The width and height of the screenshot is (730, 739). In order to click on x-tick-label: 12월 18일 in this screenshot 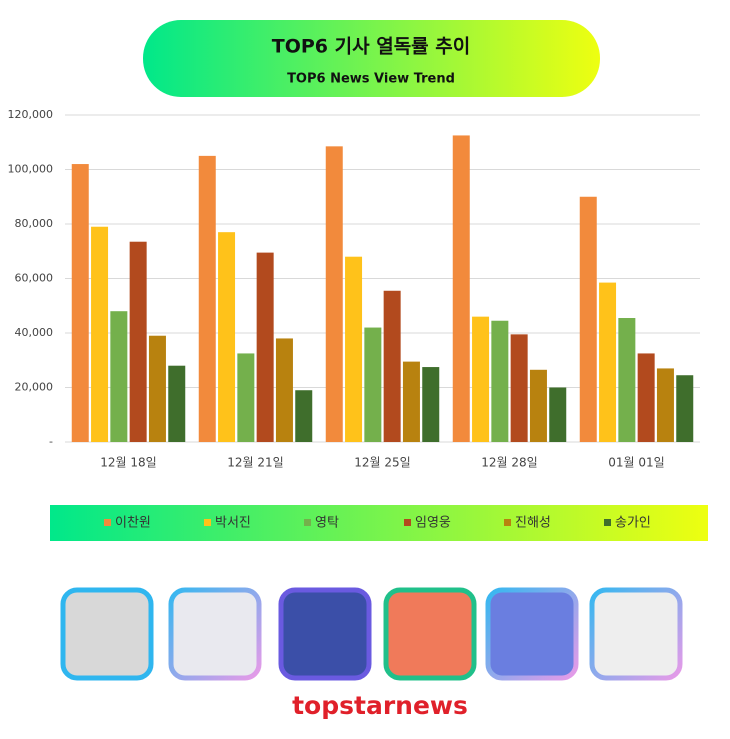, I will do `click(128, 463)`.